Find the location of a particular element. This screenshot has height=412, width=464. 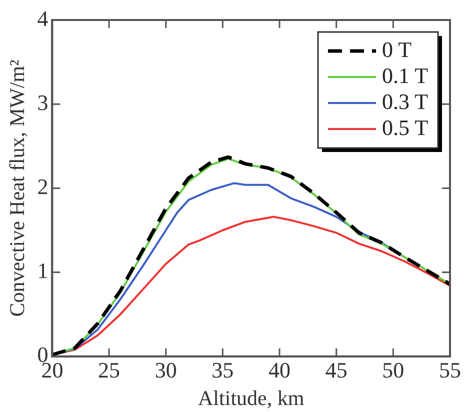

x-tick-label: 35 is located at coordinates (223, 369).